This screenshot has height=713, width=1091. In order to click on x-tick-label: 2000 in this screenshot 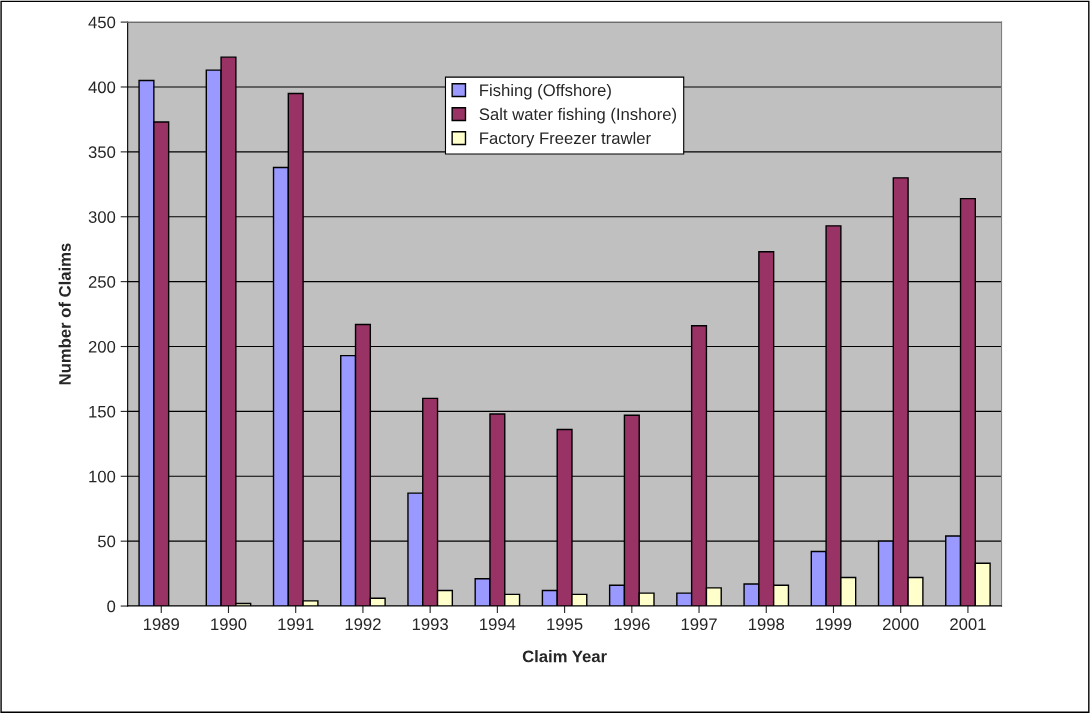, I will do `click(901, 624)`.